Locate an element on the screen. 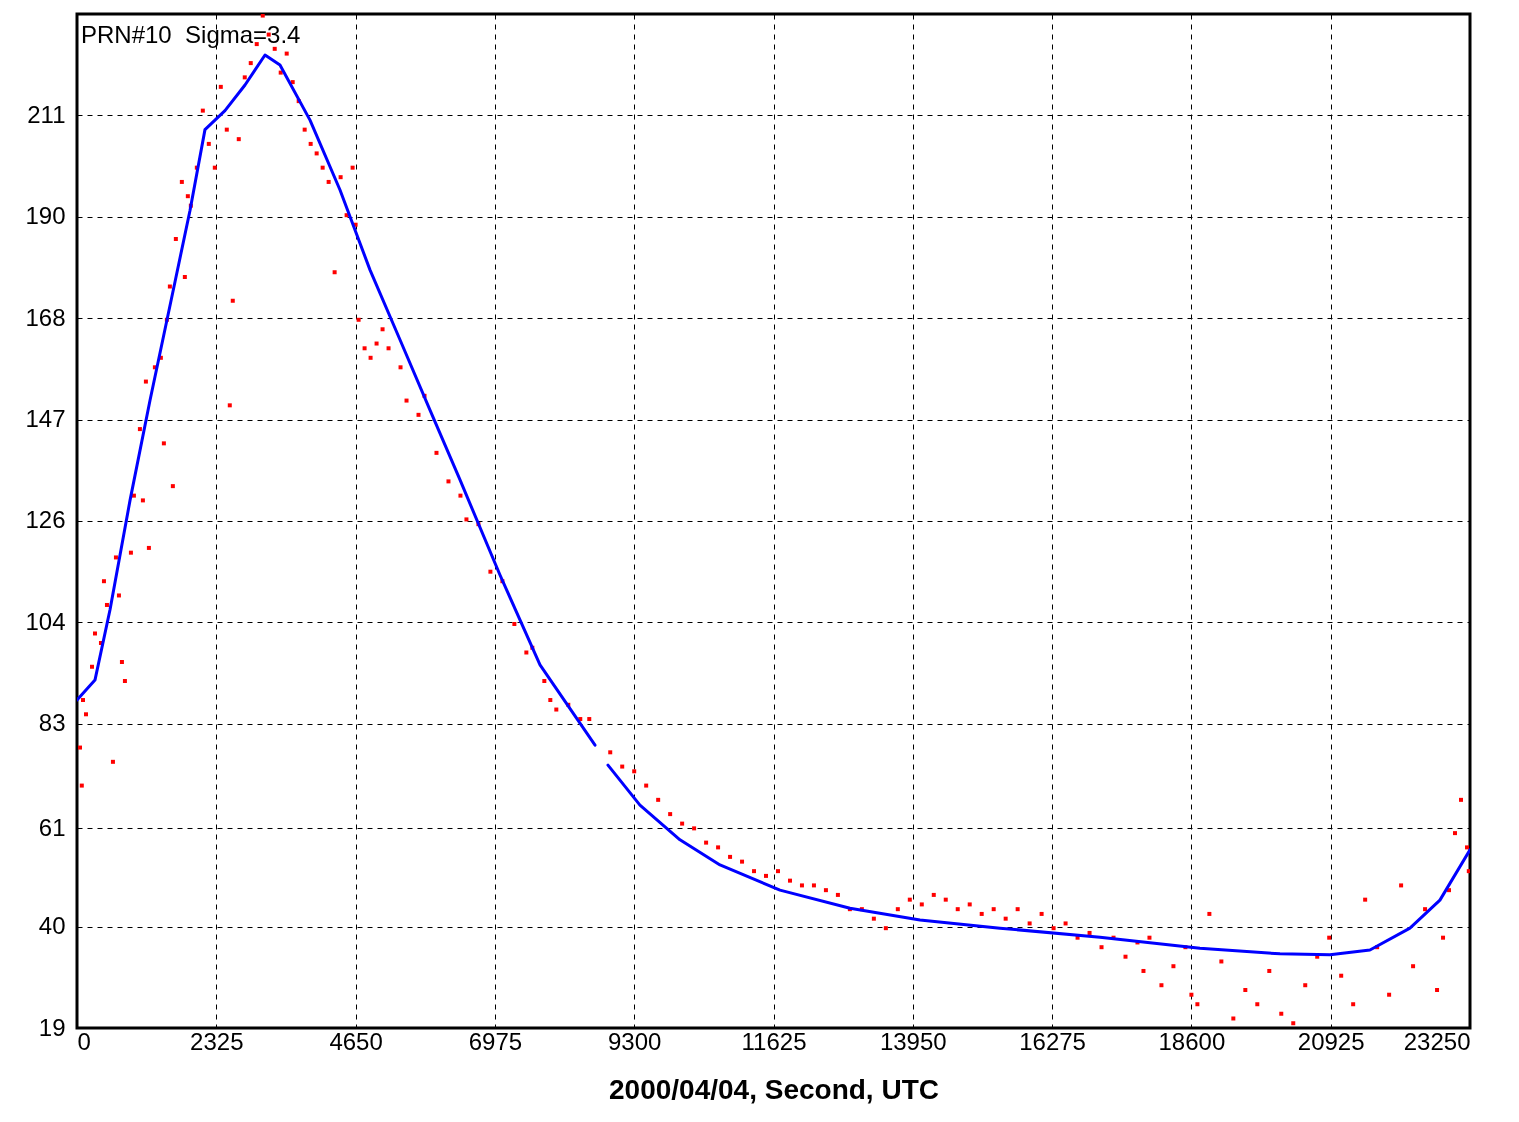 This screenshot has height=1122, width=1519. x-tick-label: 13950 is located at coordinates (913, 1041).